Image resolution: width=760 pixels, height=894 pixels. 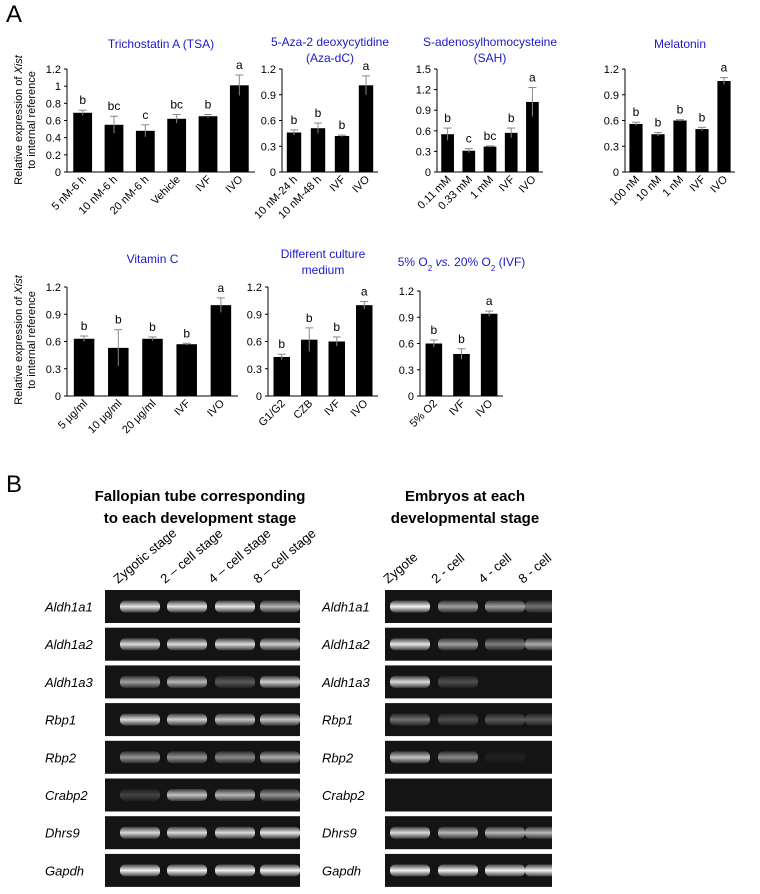 What do you see at coordinates (19, 64) in the screenshot?
I see `y-label-part: Xist` at bounding box center [19, 64].